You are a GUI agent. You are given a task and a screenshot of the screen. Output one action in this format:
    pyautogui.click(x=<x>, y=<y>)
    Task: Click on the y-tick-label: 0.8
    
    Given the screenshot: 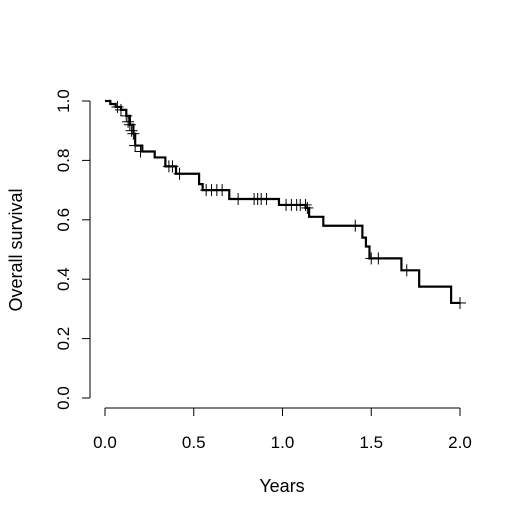 What is the action you would take?
    pyautogui.click(x=63, y=161)
    